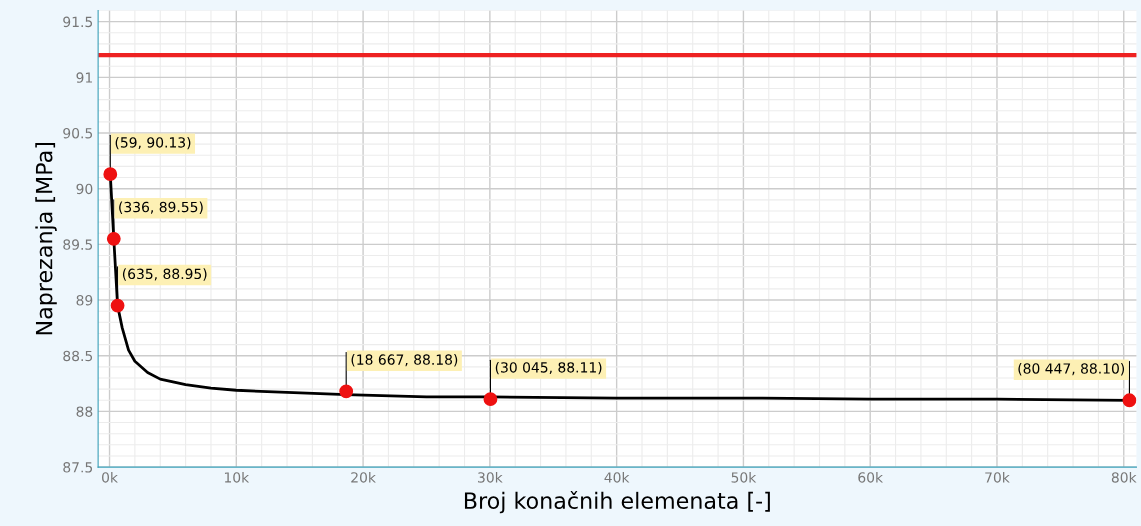 This screenshot has height=526, width=1141. Describe the element at coordinates (997, 477) in the screenshot. I see `x-tick-label: 70k` at that location.